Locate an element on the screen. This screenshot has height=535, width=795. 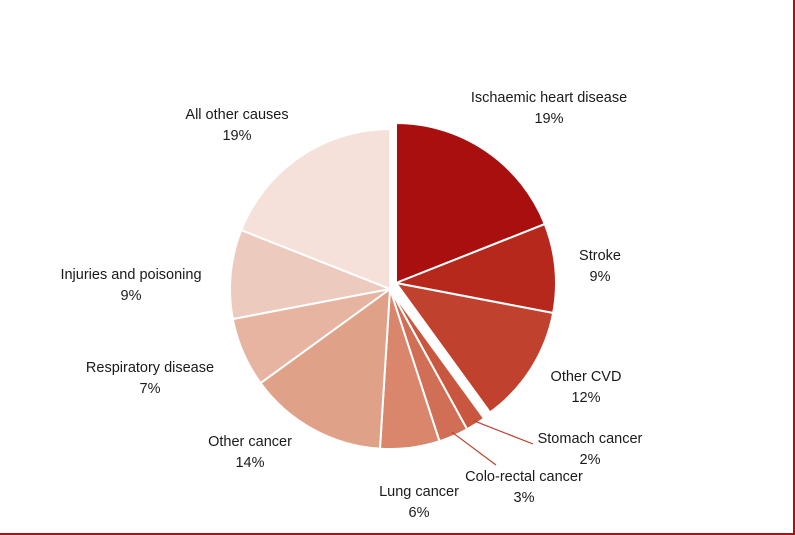
pie-slice-all-other-causes is located at coordinates (315, 209).